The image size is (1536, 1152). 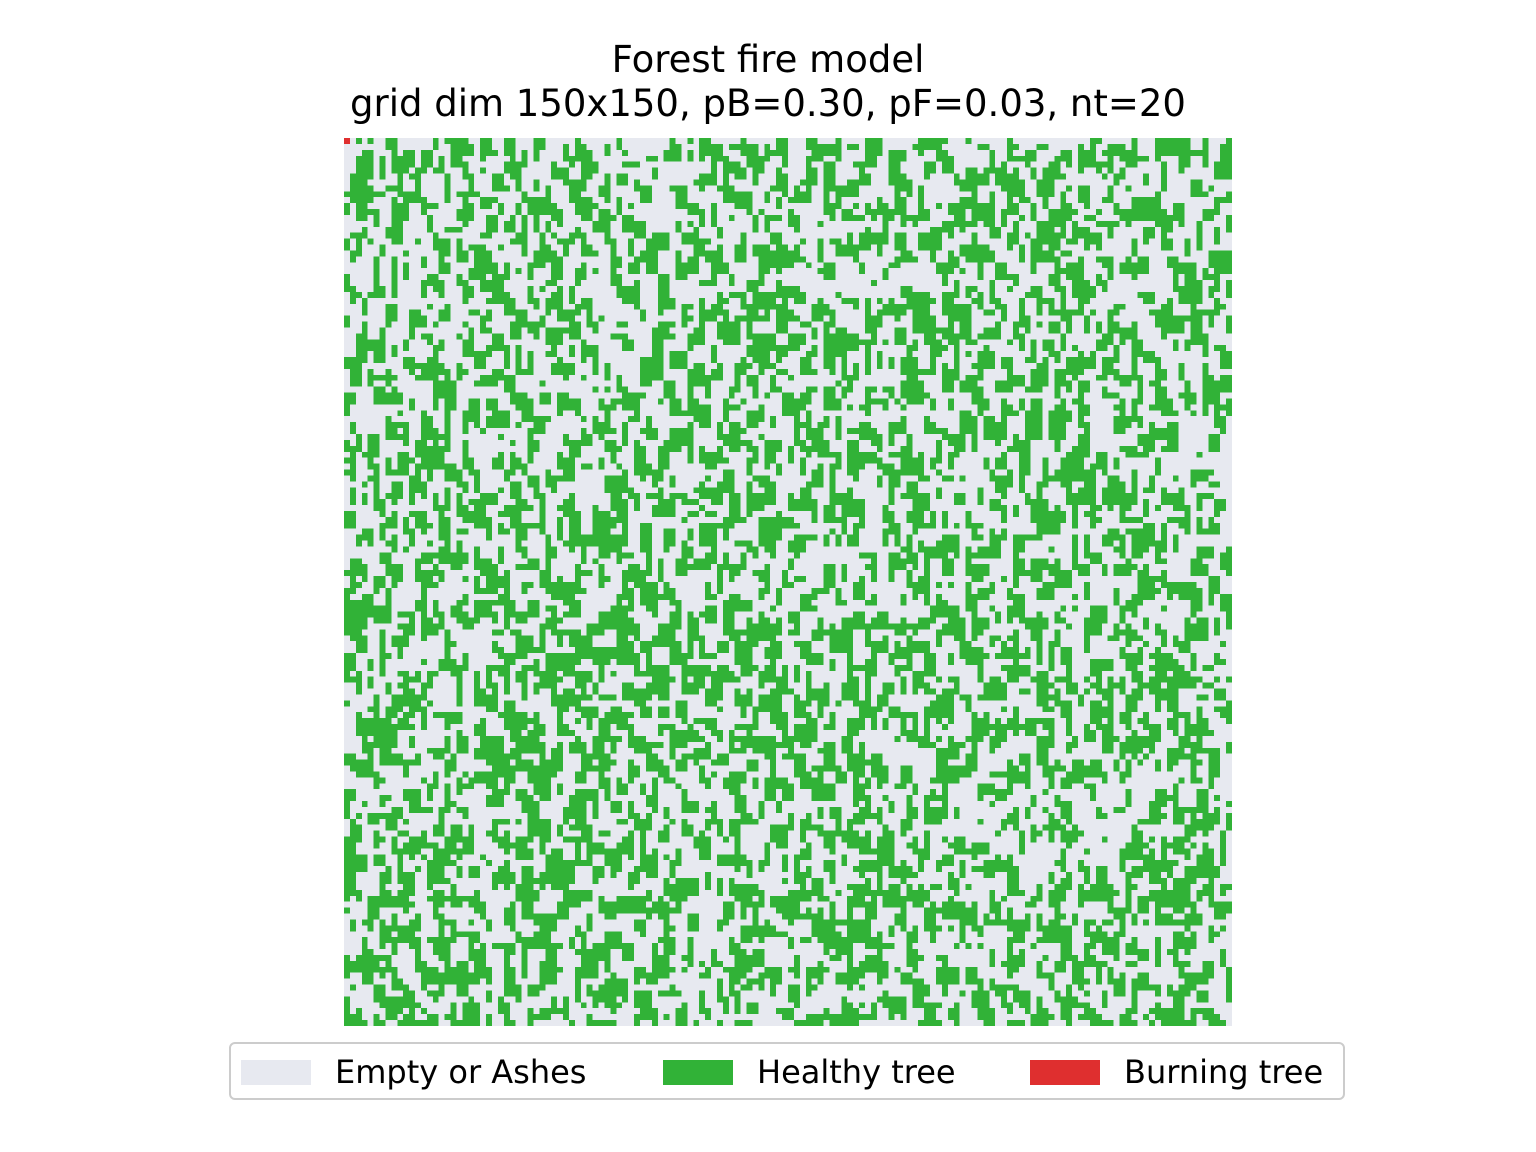 What do you see at coordinates (768, 59) in the screenshot?
I see `chart-title: Forest fire model` at bounding box center [768, 59].